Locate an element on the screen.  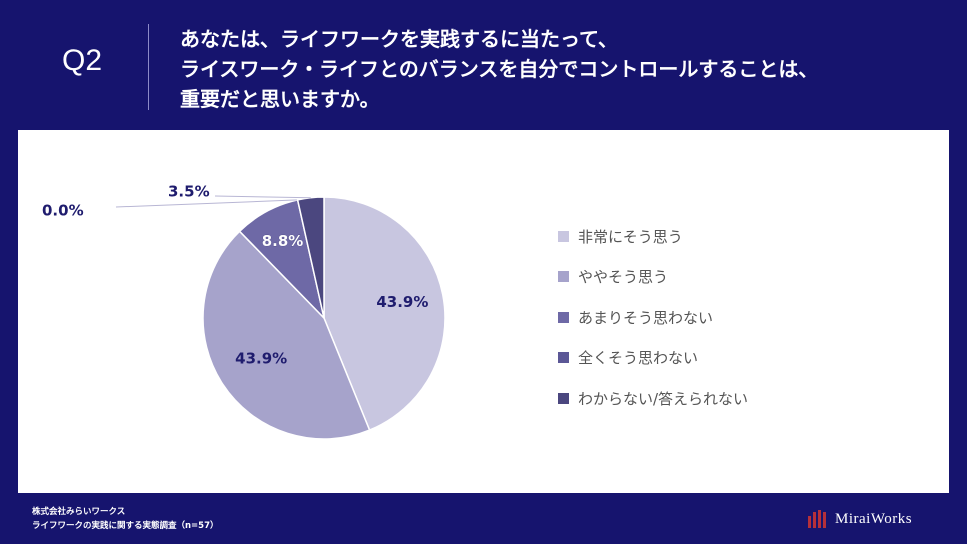
legend-item-1: ややそう思う is located at coordinates (748, 277).